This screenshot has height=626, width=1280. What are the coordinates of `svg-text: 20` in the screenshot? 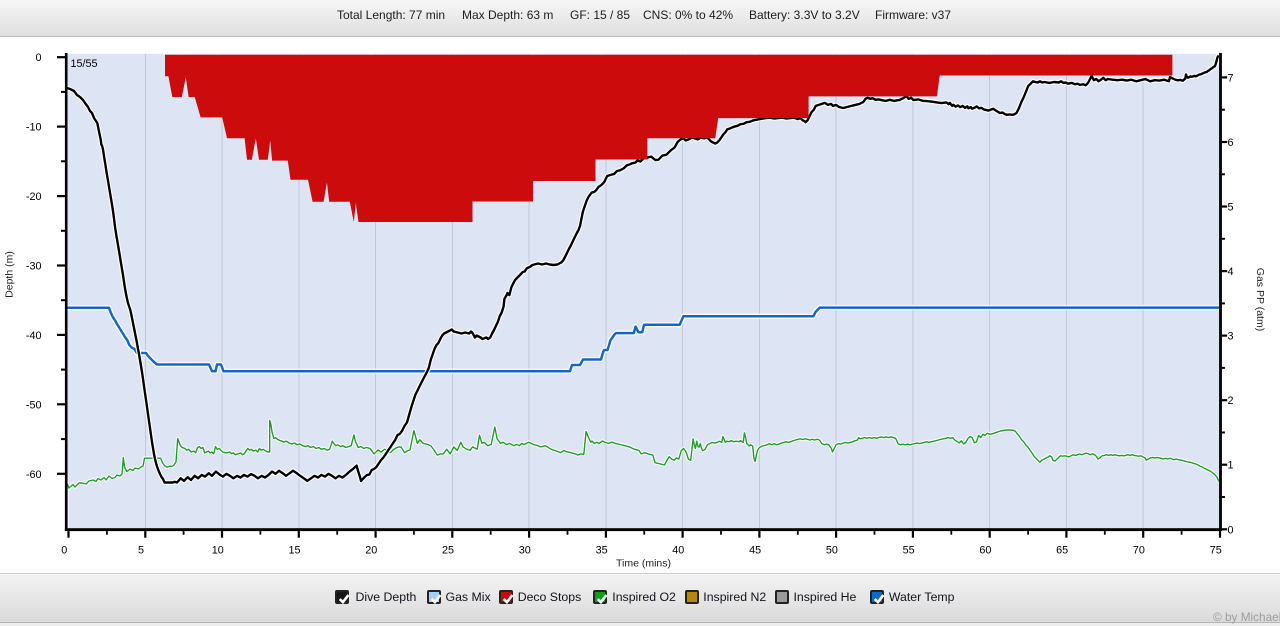 It's located at (371, 551).